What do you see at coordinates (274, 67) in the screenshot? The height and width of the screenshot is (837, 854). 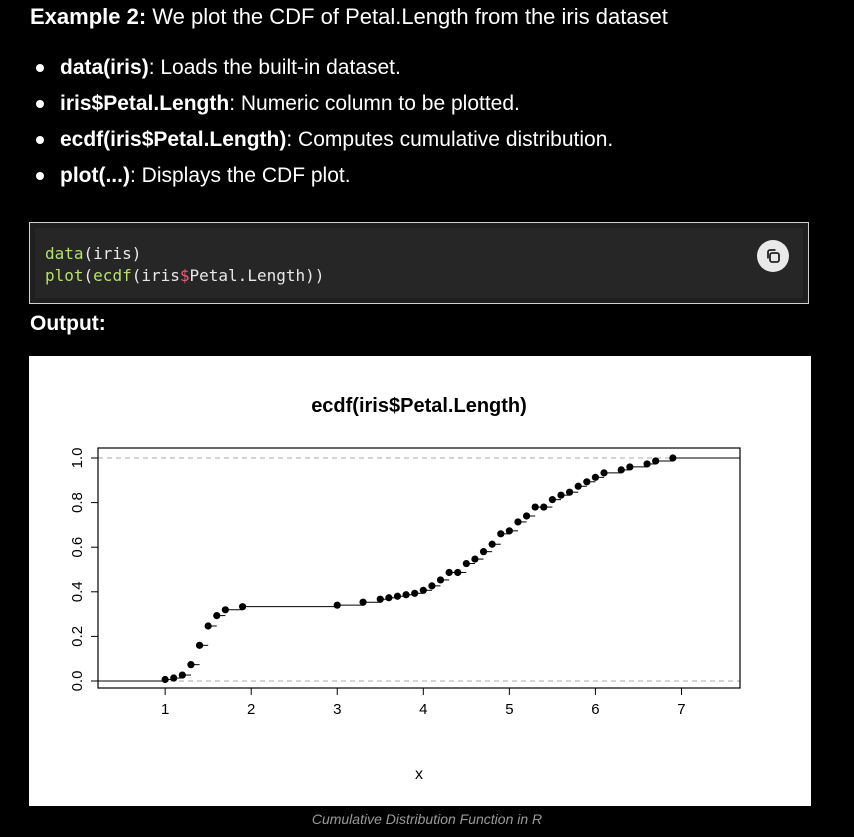 I see `list-item-desc: : Loads the built-in dataset.` at bounding box center [274, 67].